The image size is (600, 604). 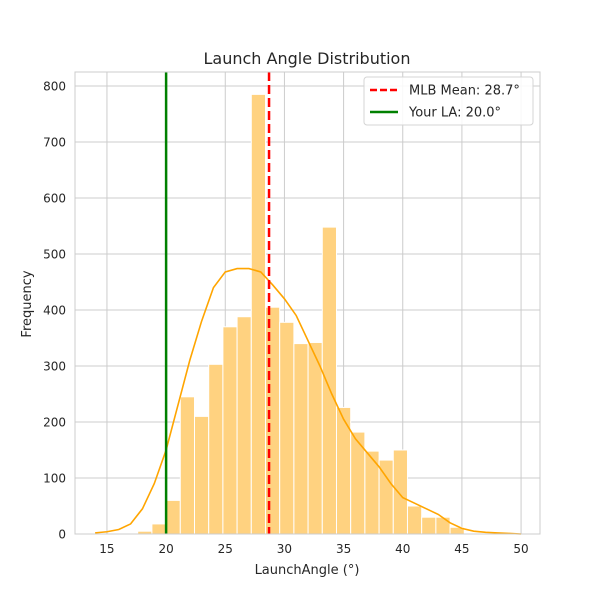 I want to click on x-tick-label: 30, so click(x=284, y=549).